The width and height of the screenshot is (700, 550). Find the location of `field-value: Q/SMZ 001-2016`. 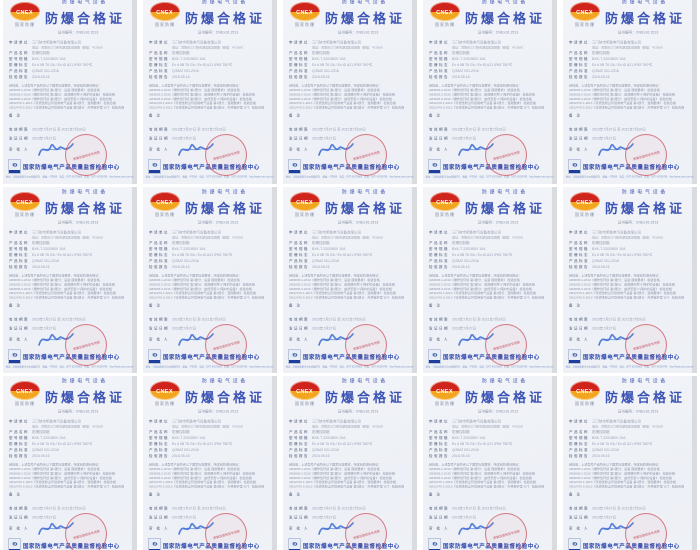

field-value: Q/SMZ 001-2016 is located at coordinates (325, 450).